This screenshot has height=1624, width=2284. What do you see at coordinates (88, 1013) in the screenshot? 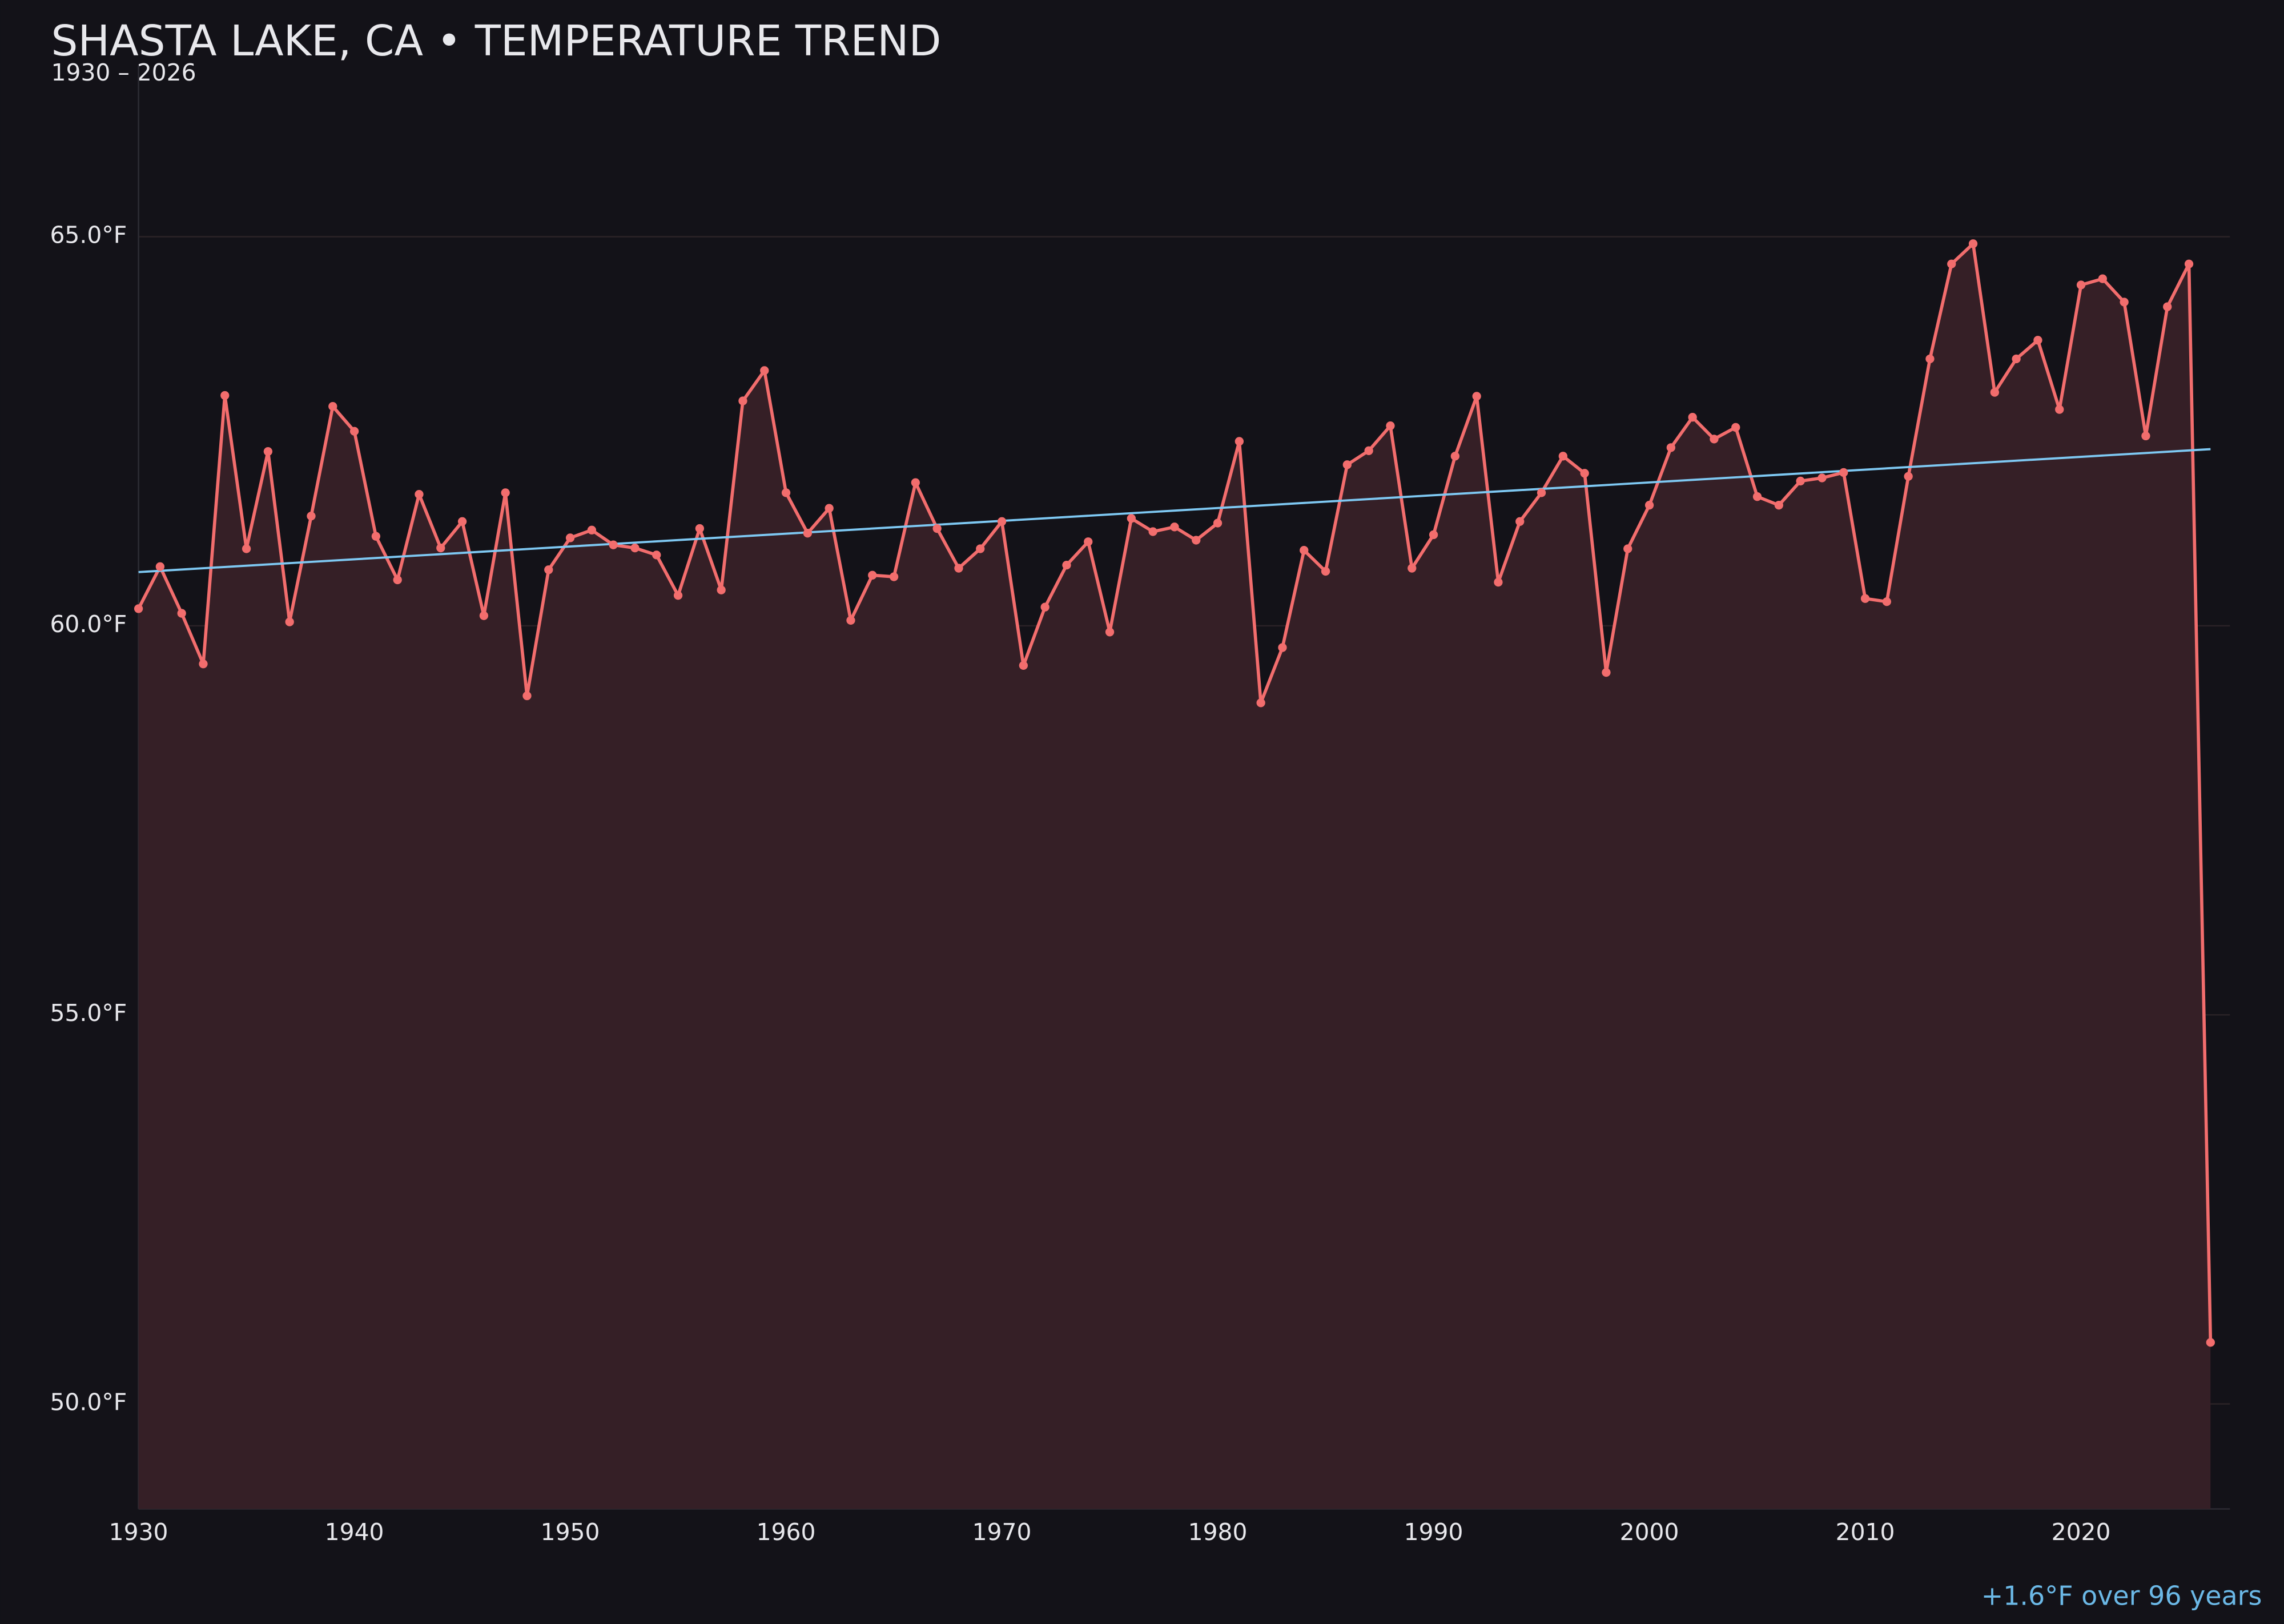
I see `y-tick-label: 55.0°F` at bounding box center [88, 1013].